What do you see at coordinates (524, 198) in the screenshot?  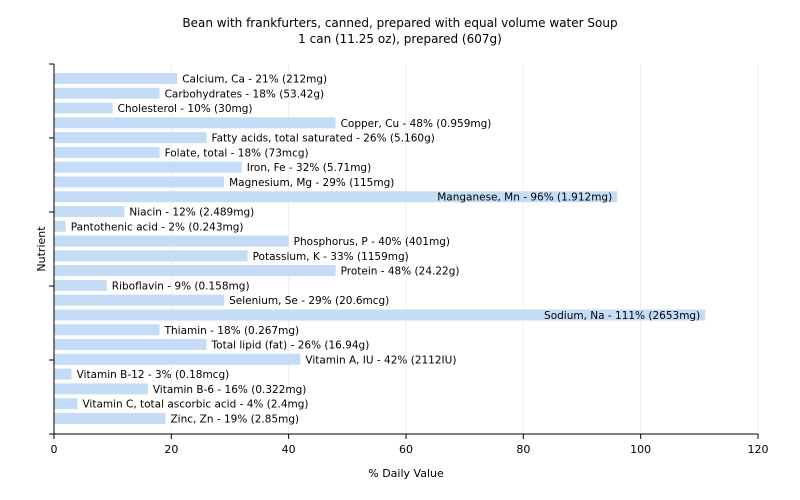 I see `bar-label: Manganese, Mn - 96% (1.912mg)` at bounding box center [524, 198].